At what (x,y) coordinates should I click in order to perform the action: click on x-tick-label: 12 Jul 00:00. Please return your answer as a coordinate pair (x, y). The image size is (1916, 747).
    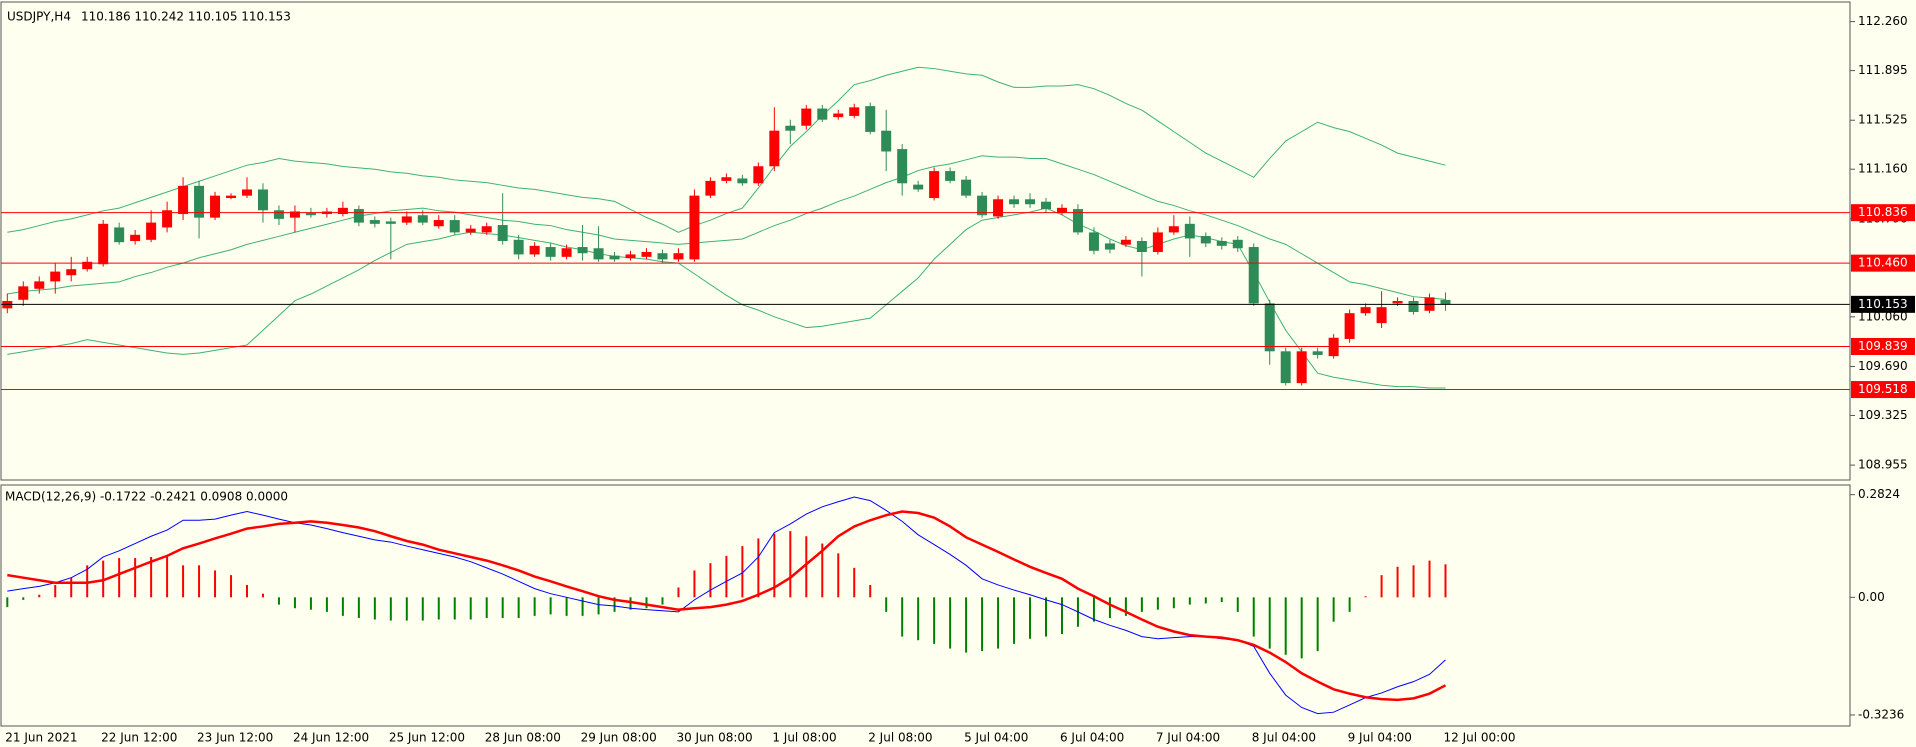
    Looking at the image, I should click on (1480, 738).